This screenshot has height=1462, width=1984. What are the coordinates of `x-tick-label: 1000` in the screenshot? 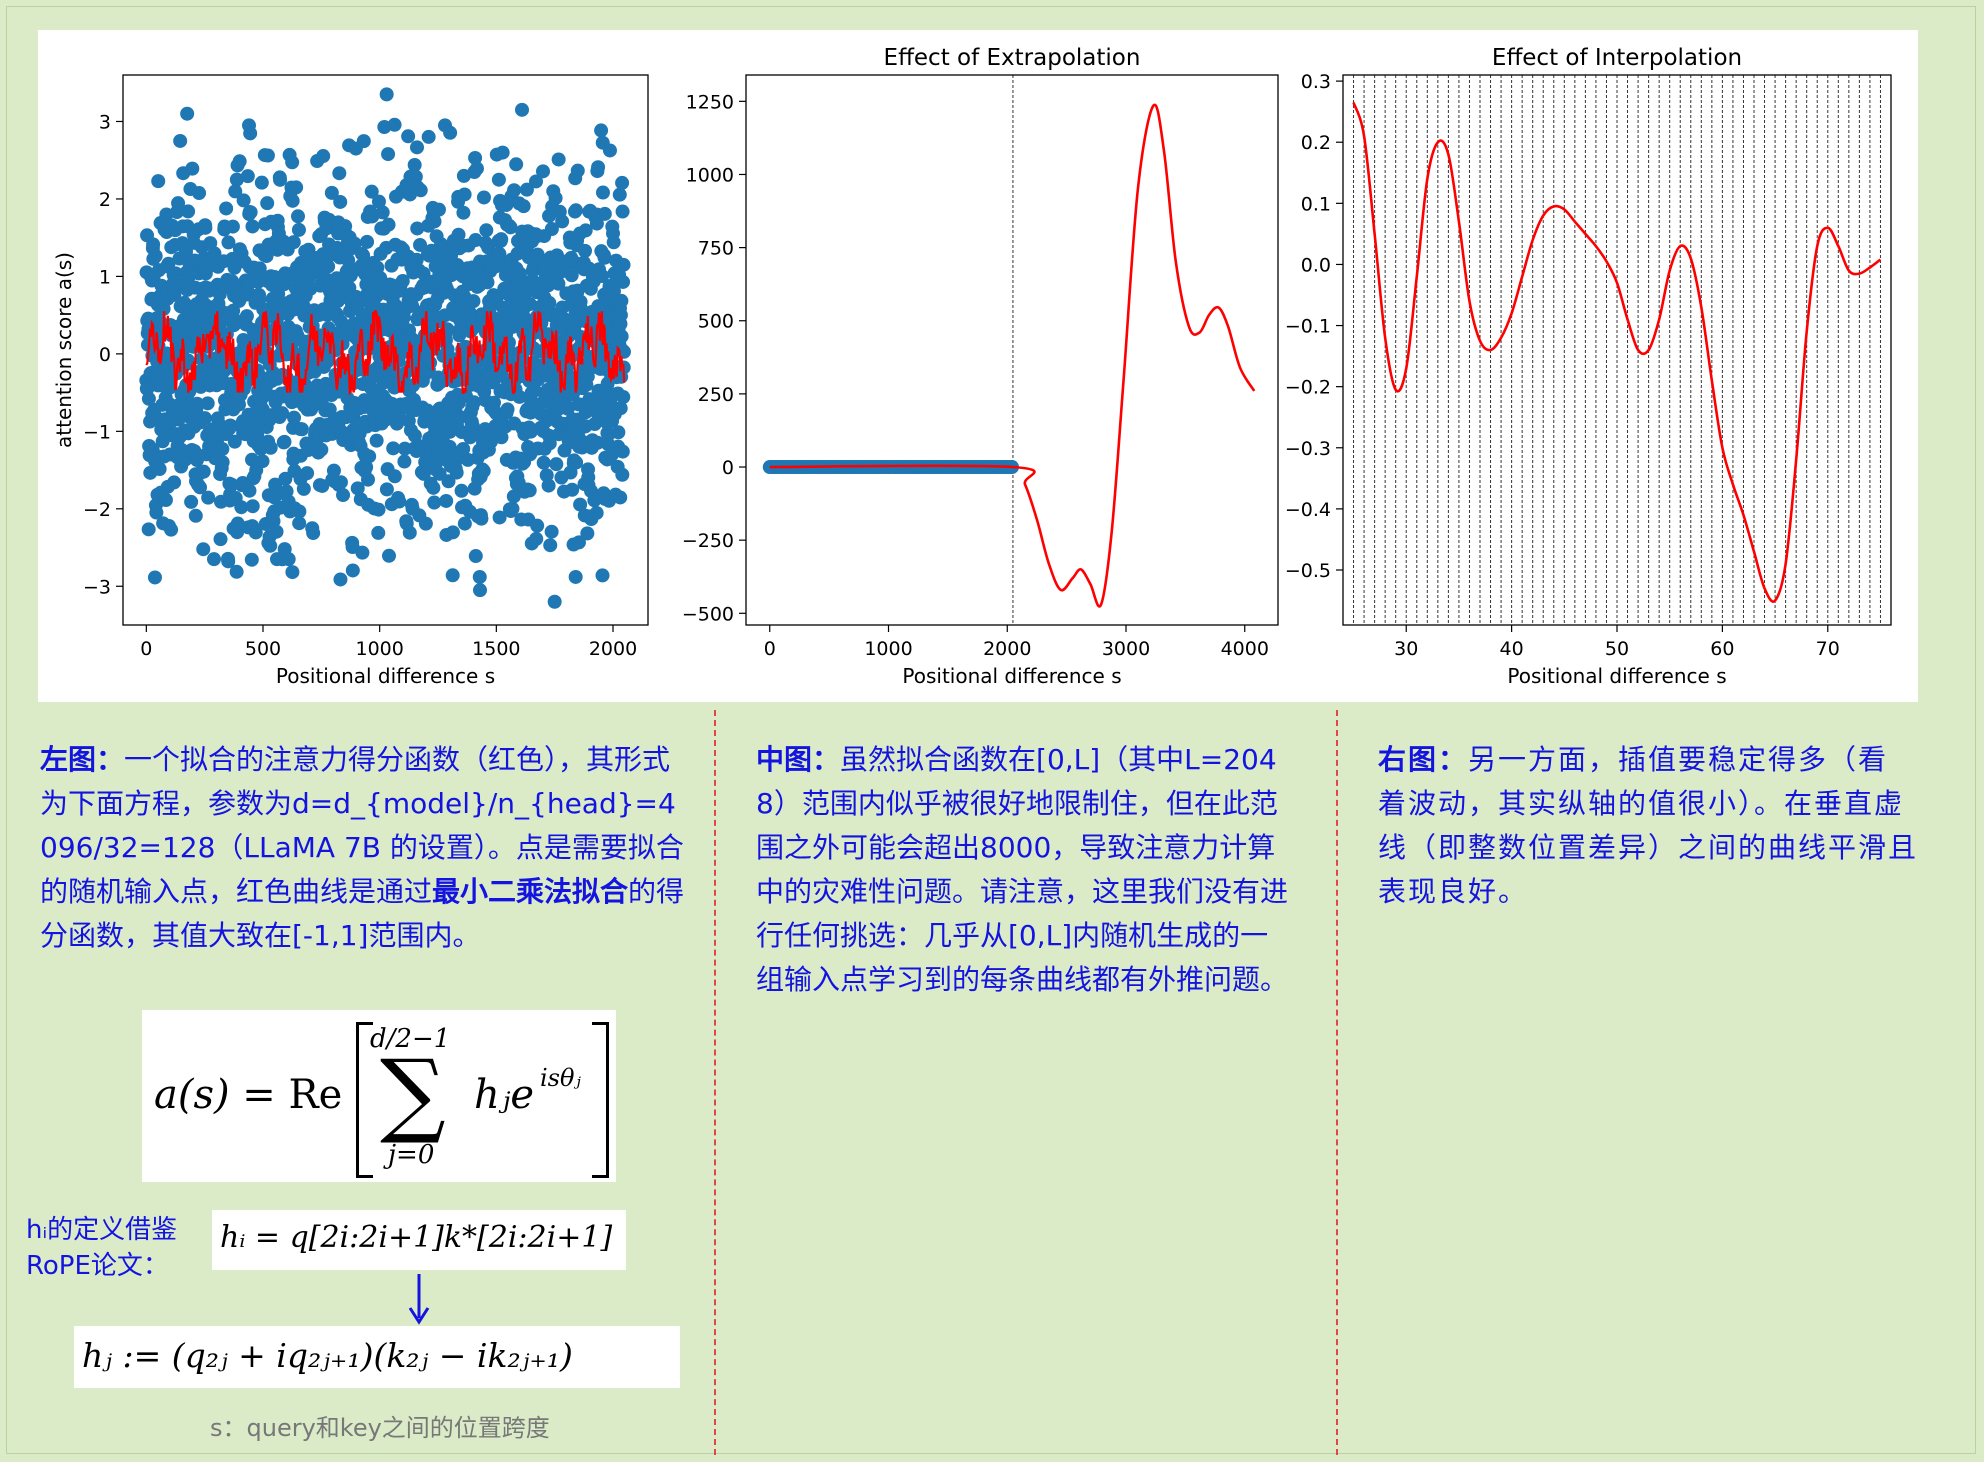 It's located at (888, 649).